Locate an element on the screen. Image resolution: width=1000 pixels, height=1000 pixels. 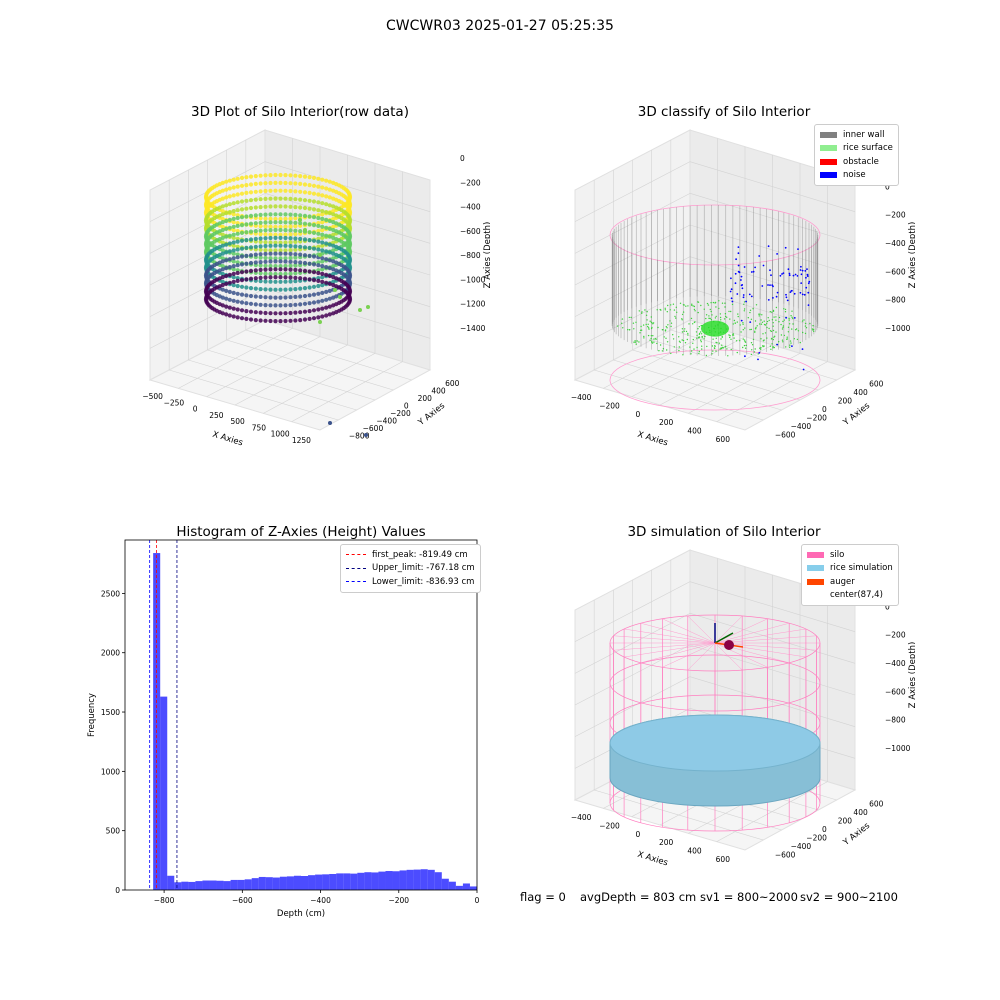
p4-ztick: −400 is located at coordinates (895, 663).